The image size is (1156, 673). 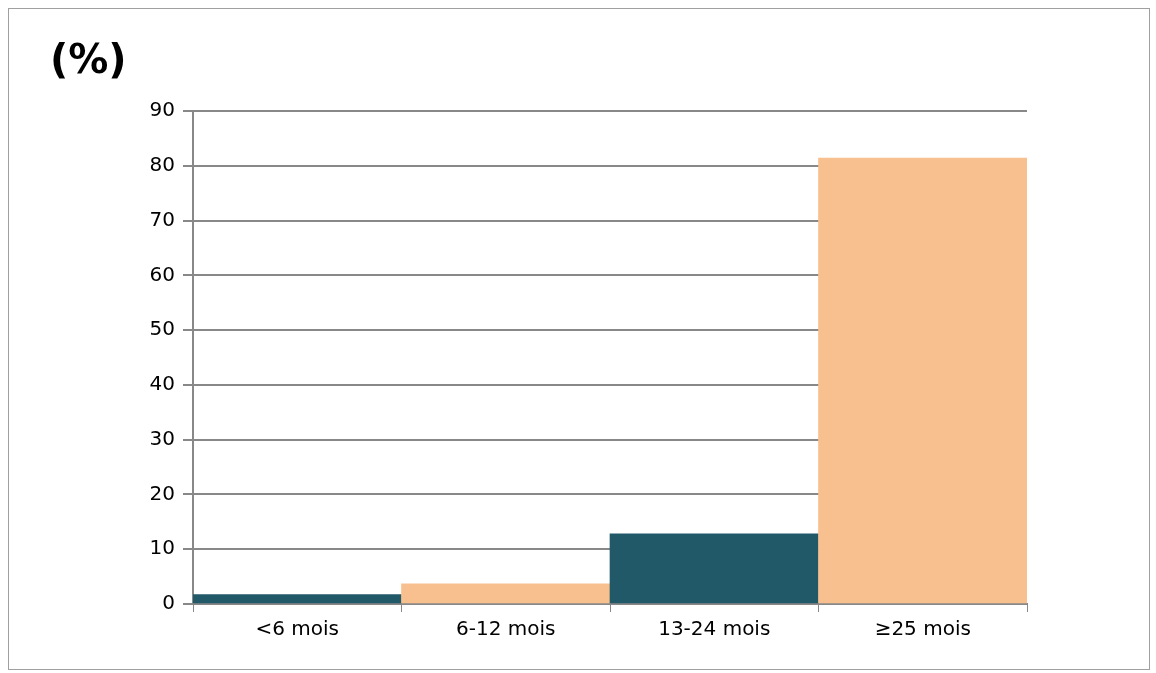 What do you see at coordinates (297, 628) in the screenshot?
I see `x-tick-label: <6 mois` at bounding box center [297, 628].